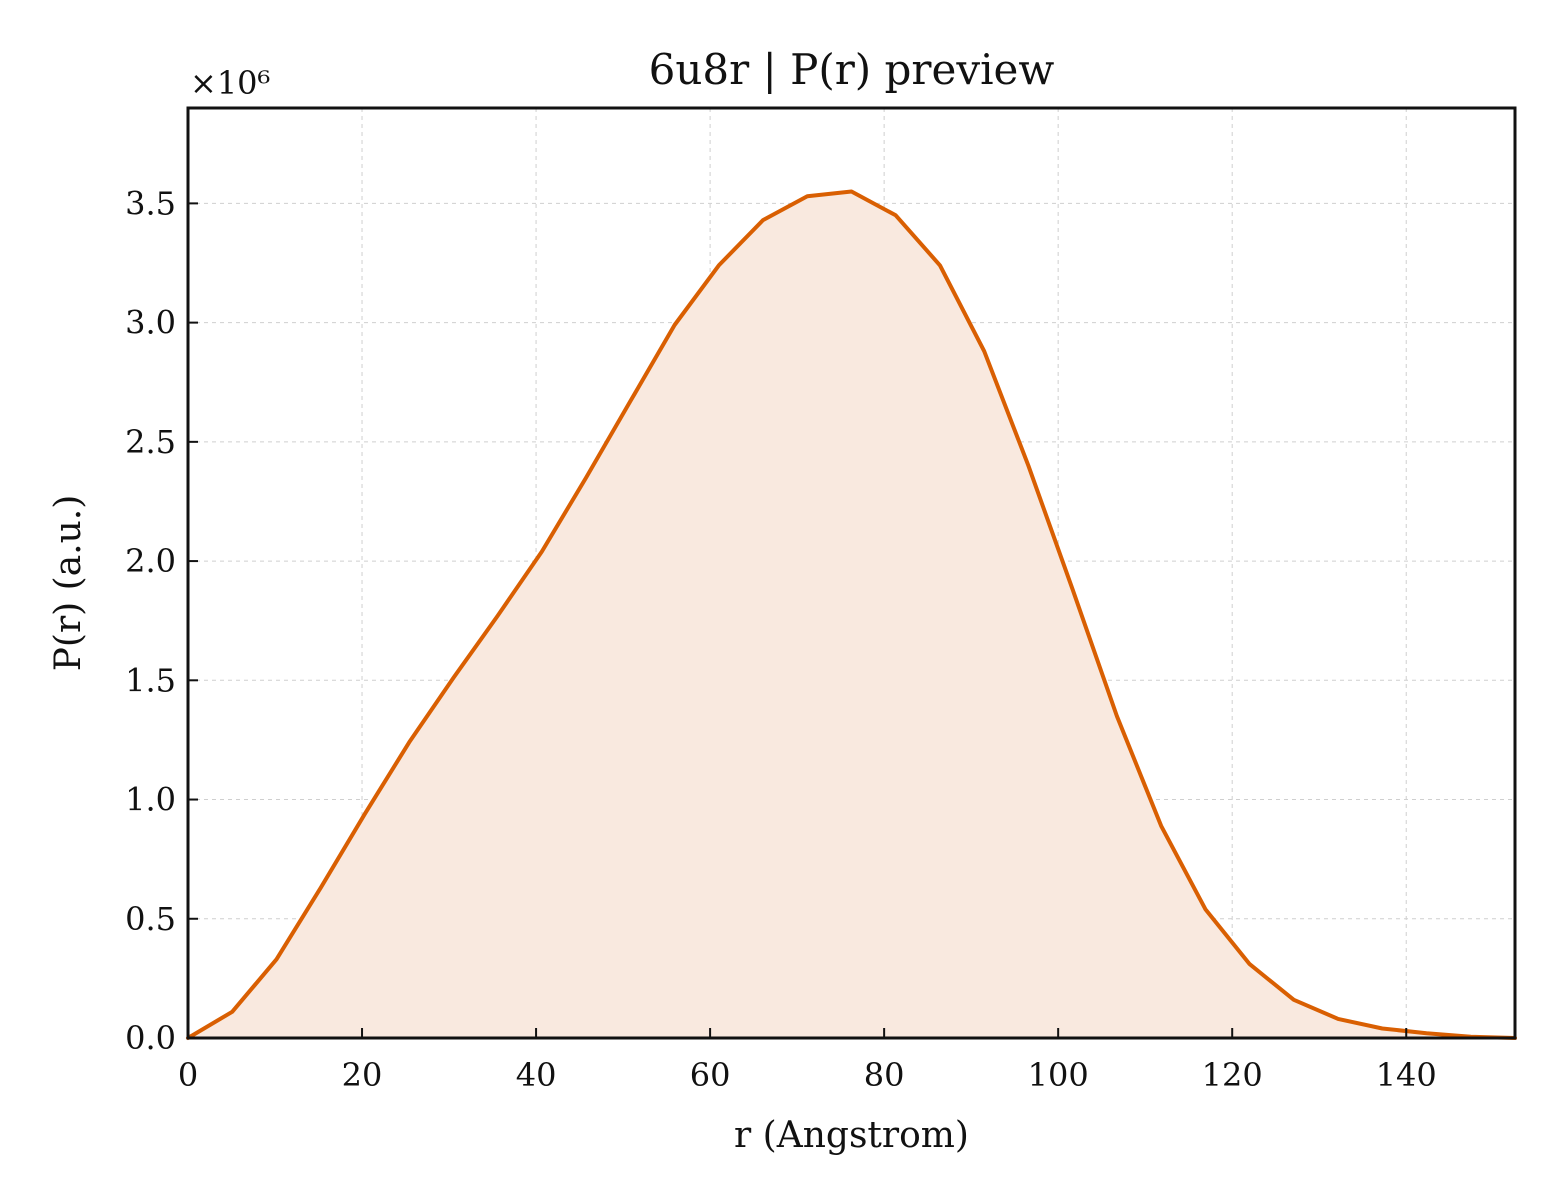 Image resolution: width=1560 pixels, height=1200 pixels. Describe the element at coordinates (1232, 1075) in the screenshot. I see `x-tick-label: 120` at that location.